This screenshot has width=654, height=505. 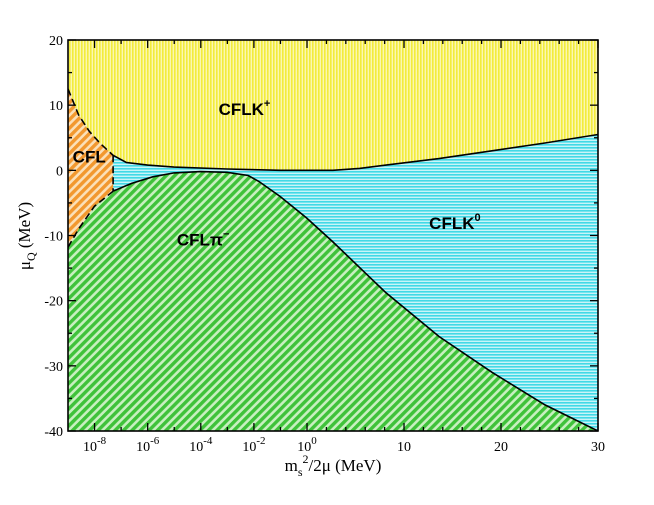 I want to click on x-axis-title: ms2/2μ (MeV), so click(x=333, y=465).